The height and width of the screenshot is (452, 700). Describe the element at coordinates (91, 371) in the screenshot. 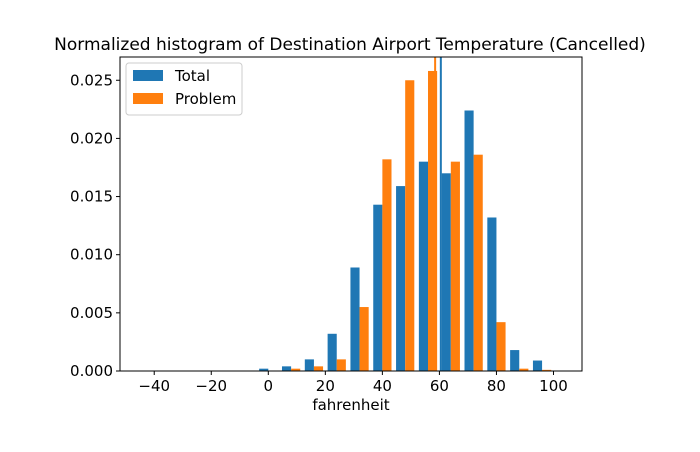

I see `y-tick-label: 0.000` at that location.